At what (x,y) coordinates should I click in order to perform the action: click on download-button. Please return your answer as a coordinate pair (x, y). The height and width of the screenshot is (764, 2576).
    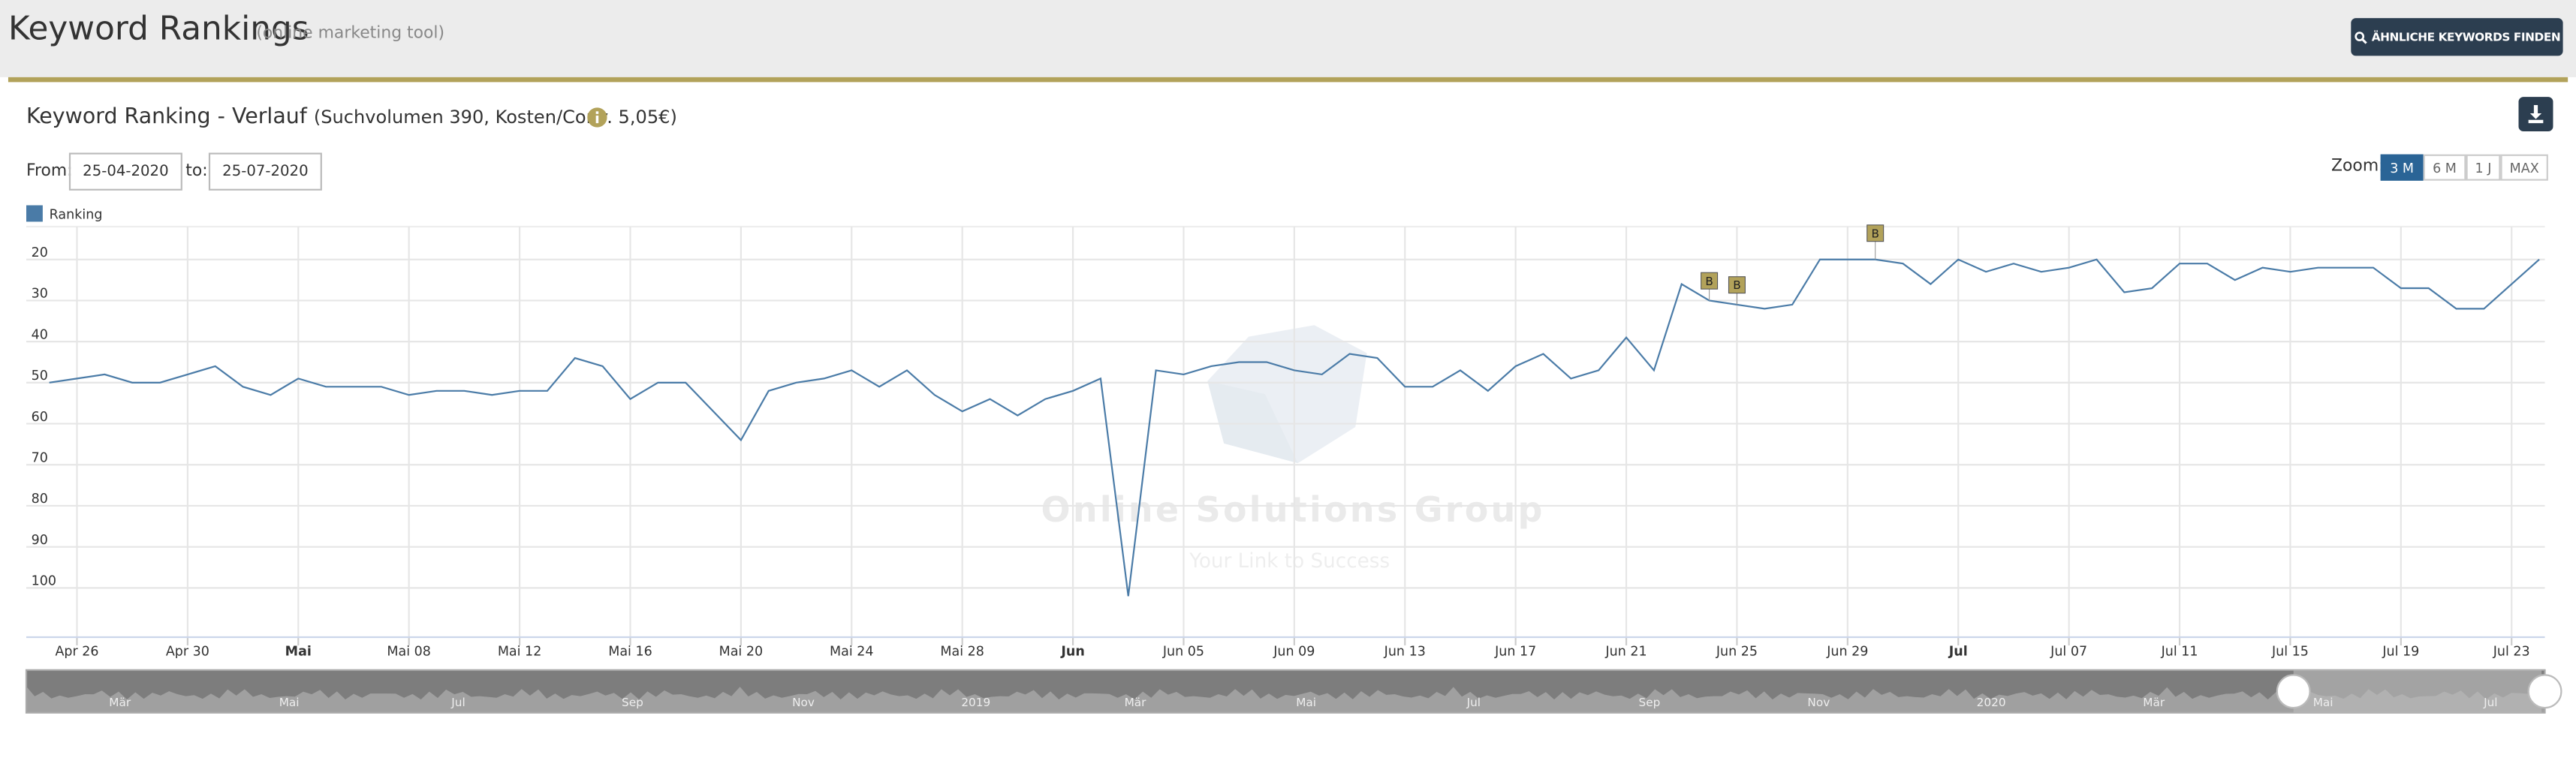
    Looking at the image, I should click on (2535, 115).